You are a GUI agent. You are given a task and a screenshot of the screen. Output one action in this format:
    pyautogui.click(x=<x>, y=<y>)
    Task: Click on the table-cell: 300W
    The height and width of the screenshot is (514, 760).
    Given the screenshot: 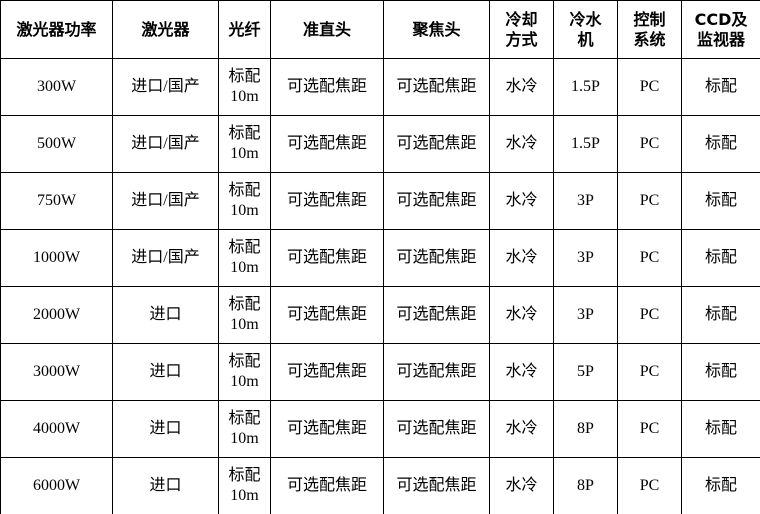 What is the action you would take?
    pyautogui.click(x=56, y=87)
    